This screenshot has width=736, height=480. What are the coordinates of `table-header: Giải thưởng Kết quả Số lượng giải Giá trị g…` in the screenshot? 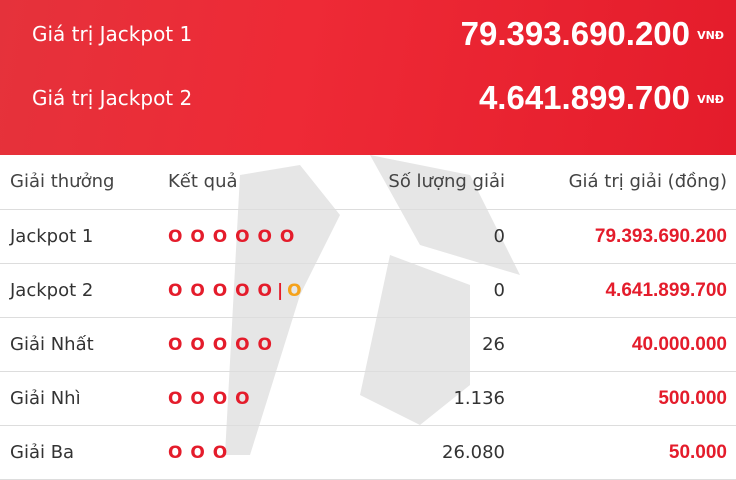 It's located at (368, 182).